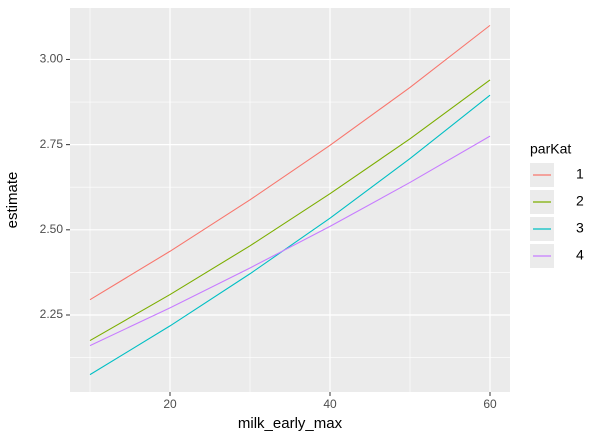 This screenshot has width=602, height=435. I want to click on y-axis-title: estimate, so click(12, 200).